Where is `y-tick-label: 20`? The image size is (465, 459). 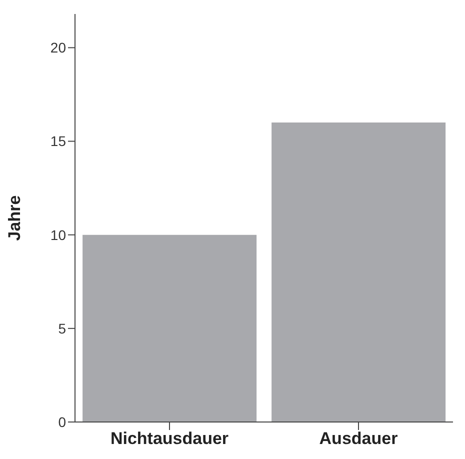
y-tick-label: 20 is located at coordinates (58, 48).